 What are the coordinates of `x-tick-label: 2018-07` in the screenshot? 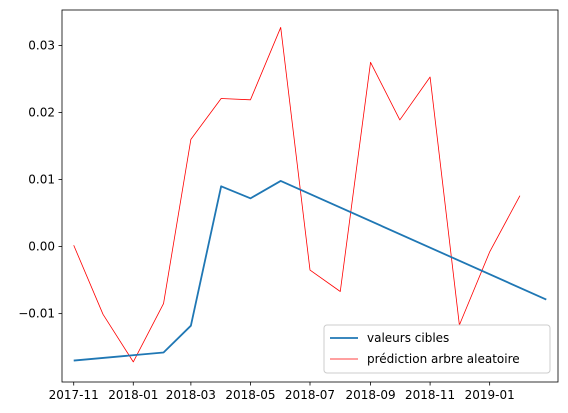 It's located at (310, 395).